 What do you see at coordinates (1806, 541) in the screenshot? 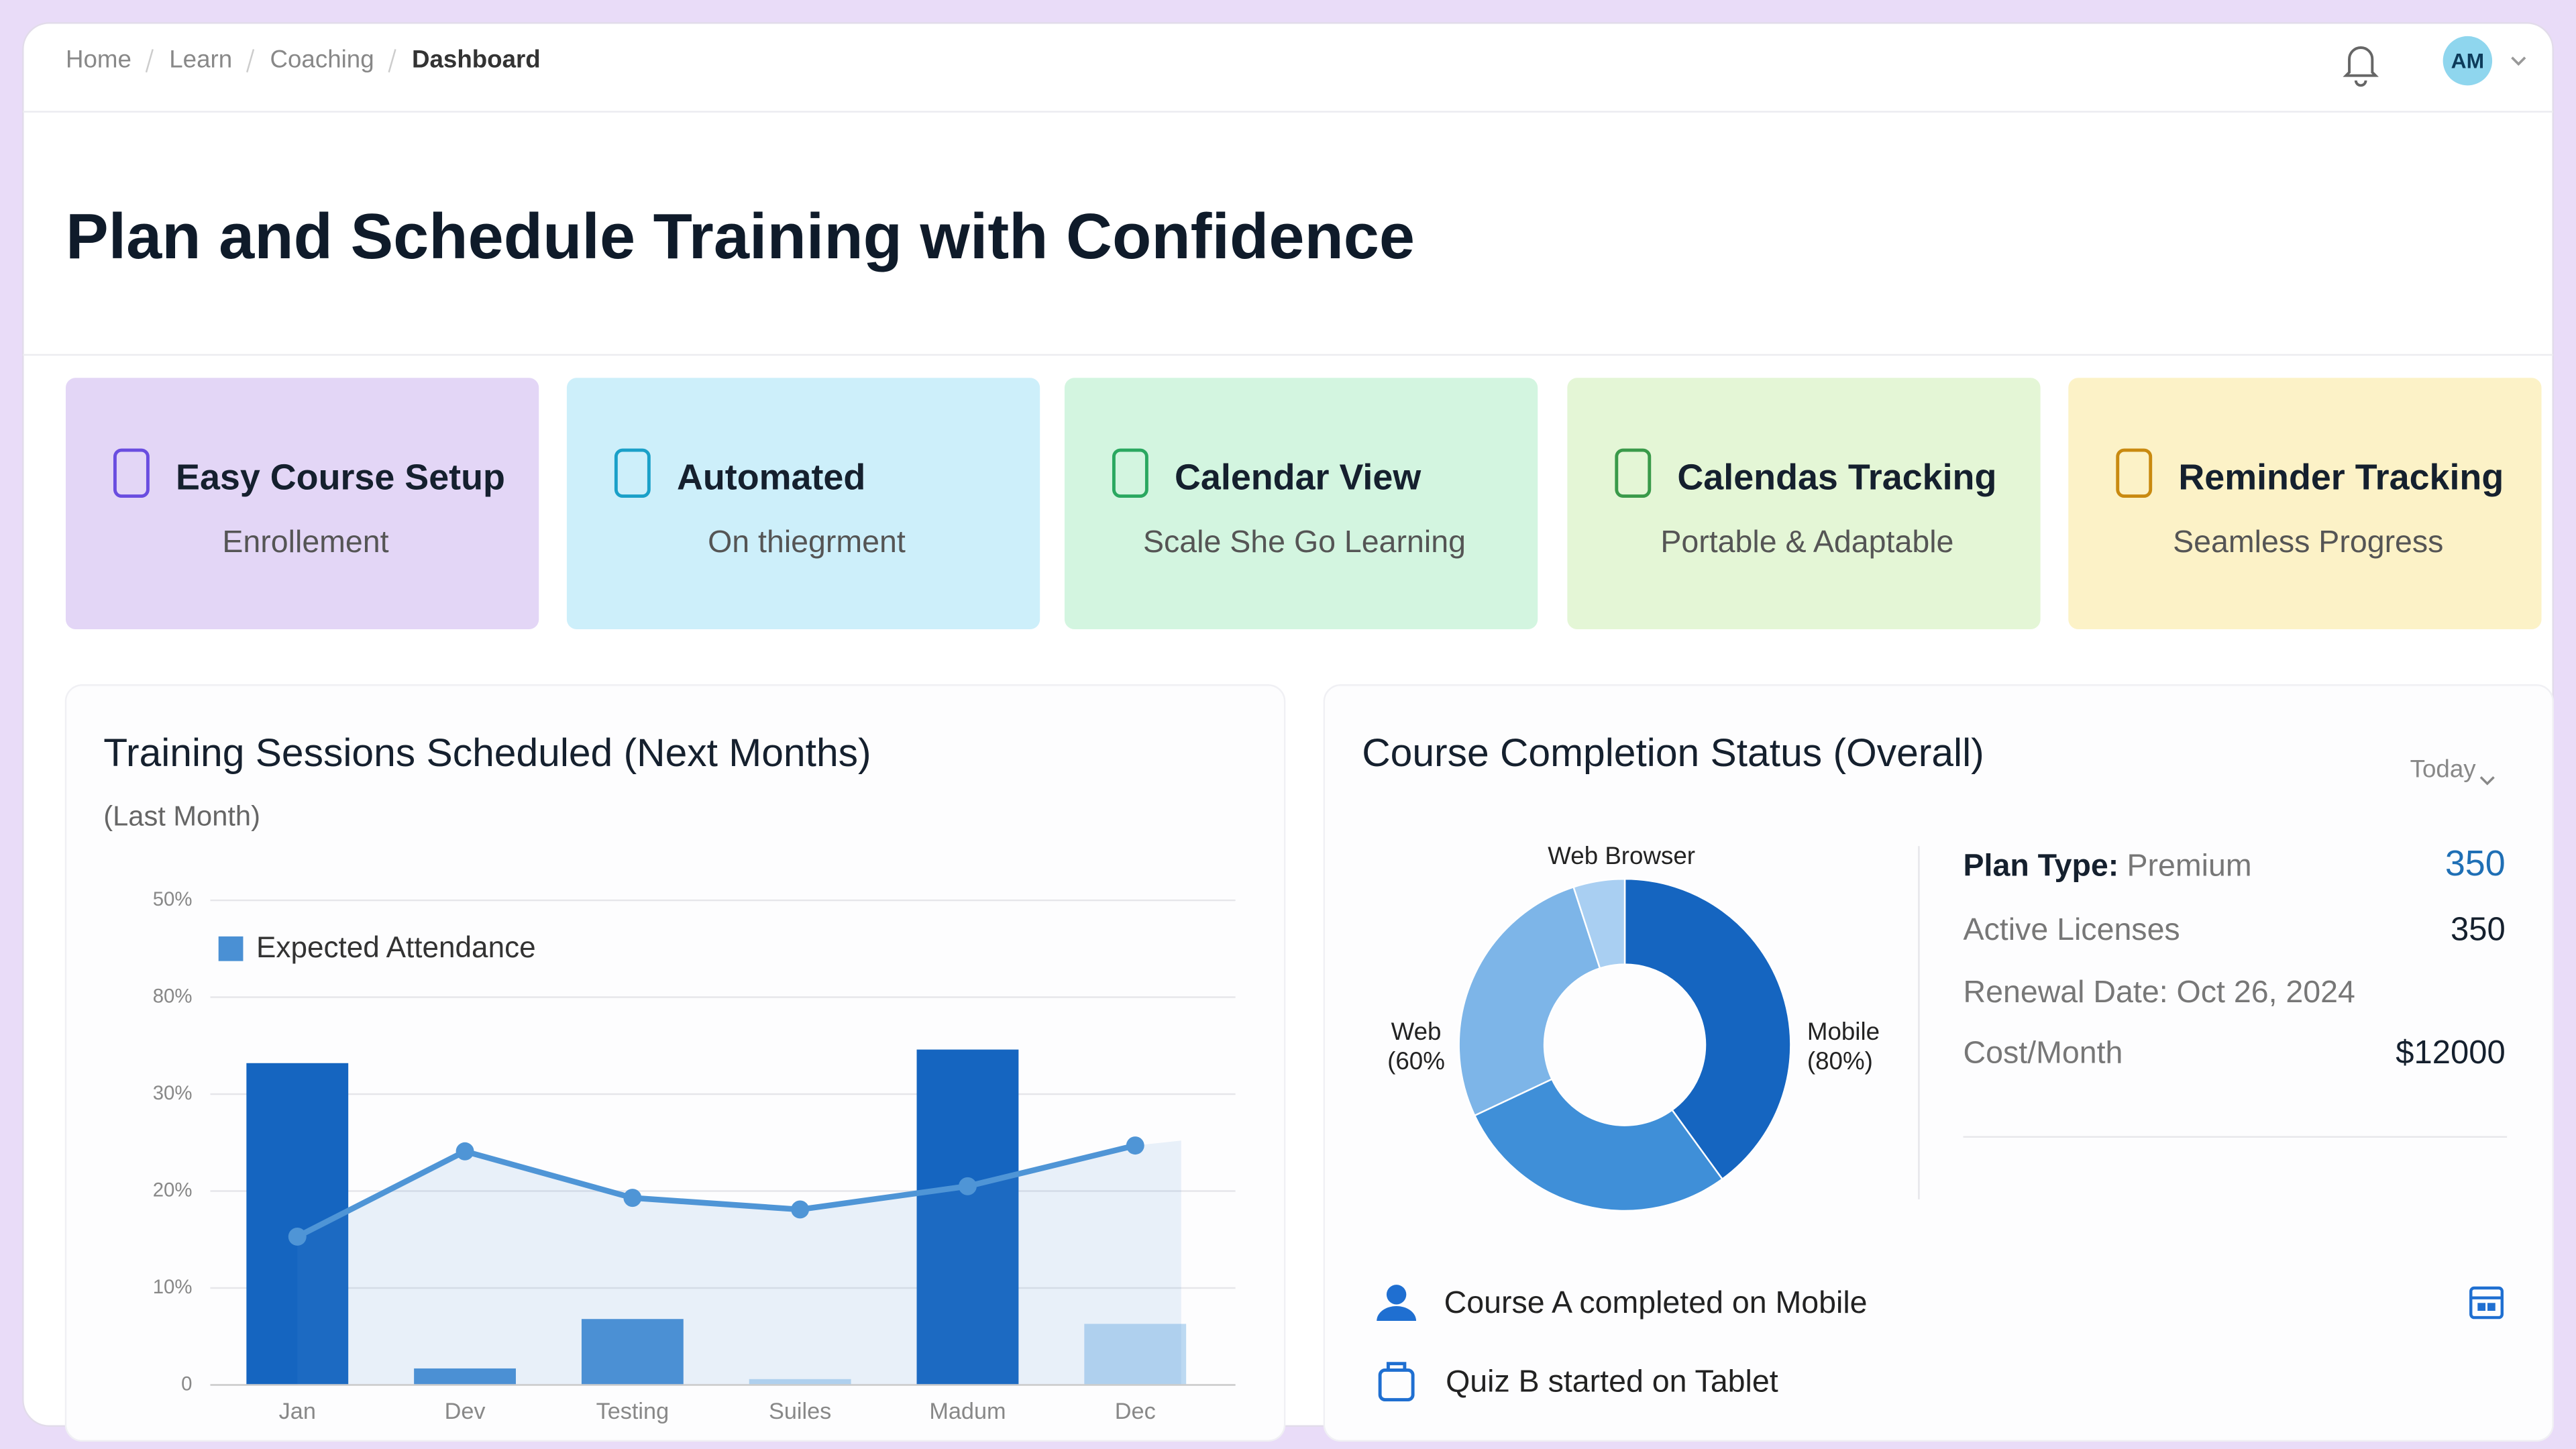
I see `card-subtitle: Portable & Adaptable` at bounding box center [1806, 541].